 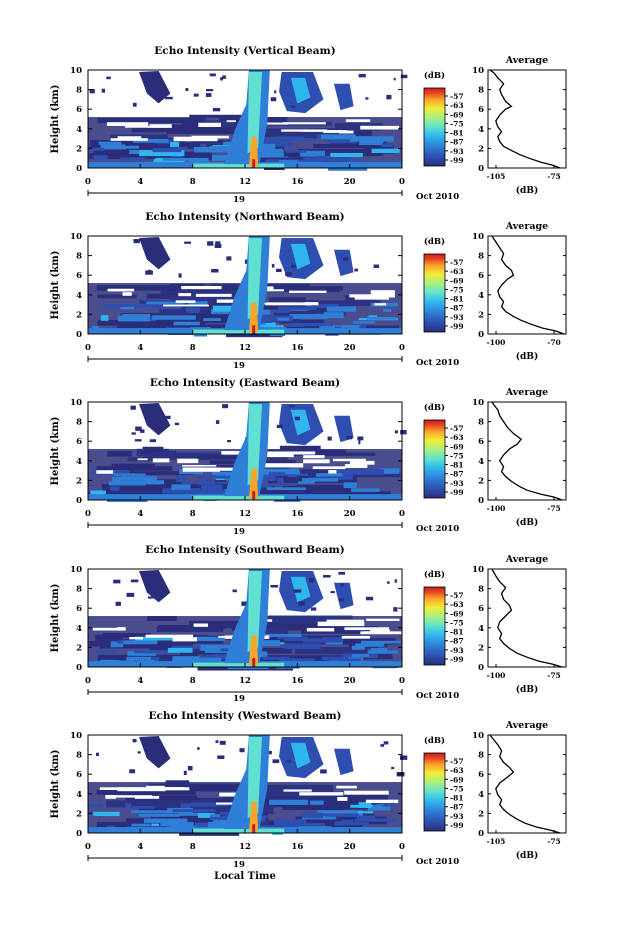 I want to click on x-tick-label: 16, so click(x=297, y=514).